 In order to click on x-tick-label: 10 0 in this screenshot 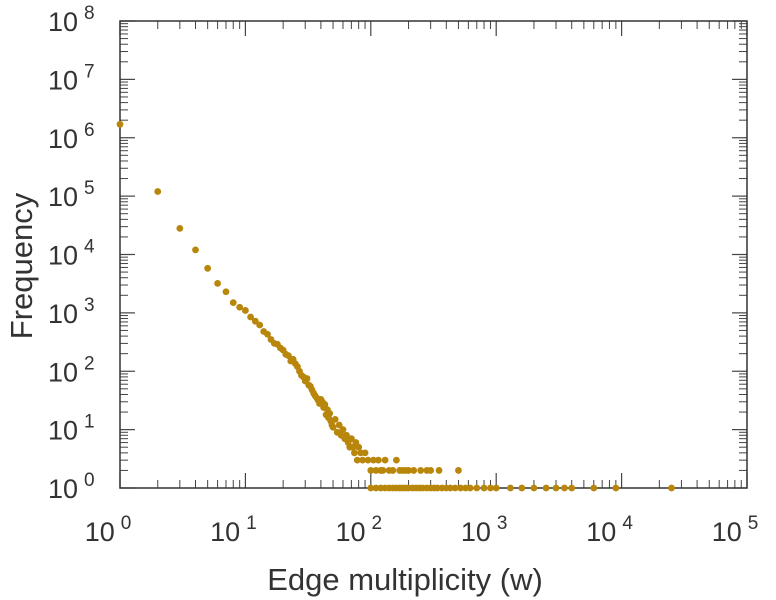, I will do `click(108, 530)`.